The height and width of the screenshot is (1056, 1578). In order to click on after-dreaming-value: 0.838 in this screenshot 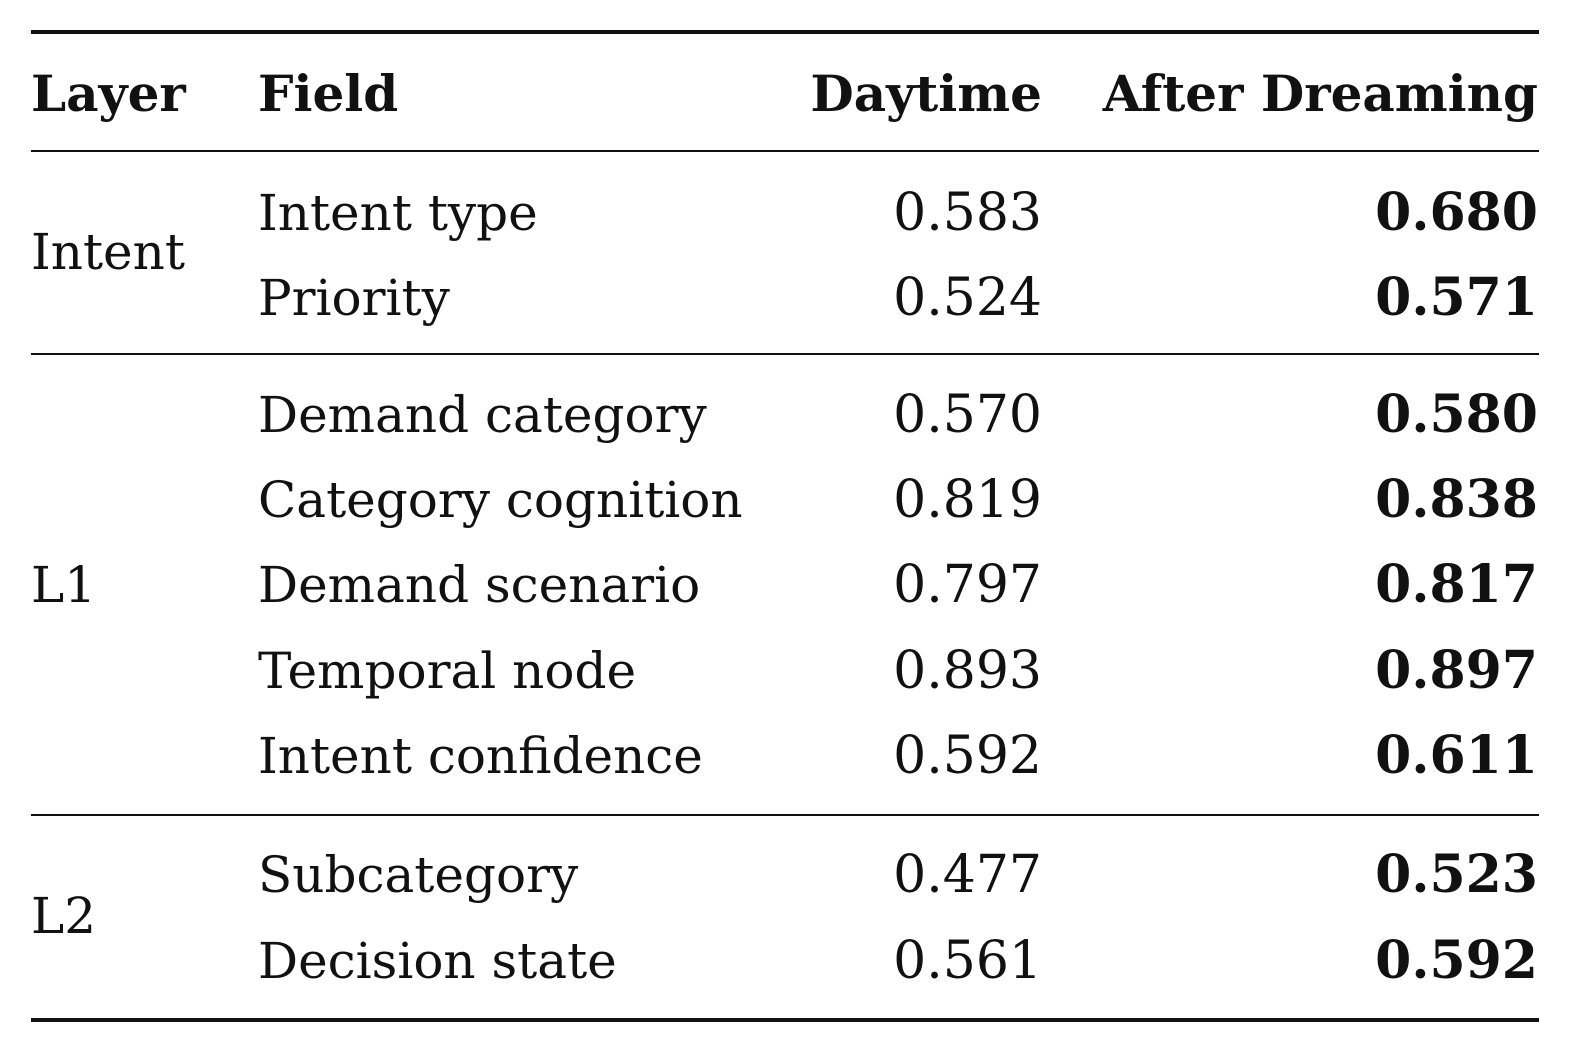, I will do `click(1456, 499)`.